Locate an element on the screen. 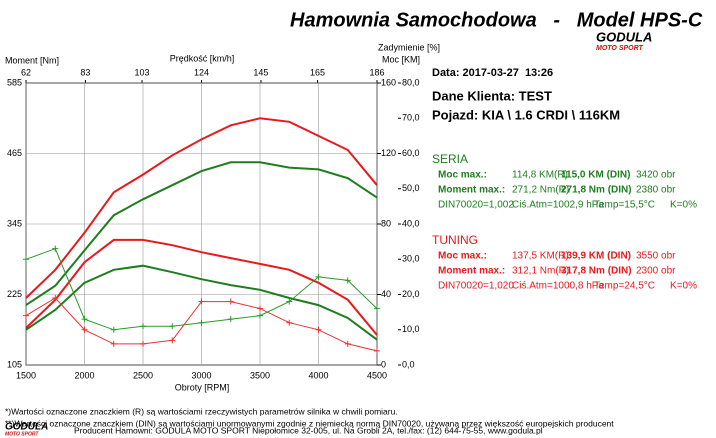  y-tick-label: 105 is located at coordinates (14, 364).